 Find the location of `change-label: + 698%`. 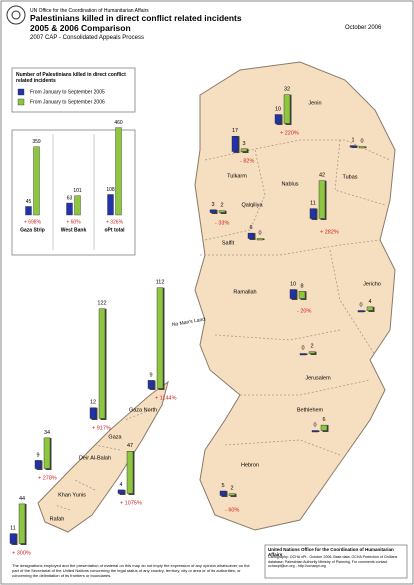

change-label: + 698% is located at coordinates (33, 222).